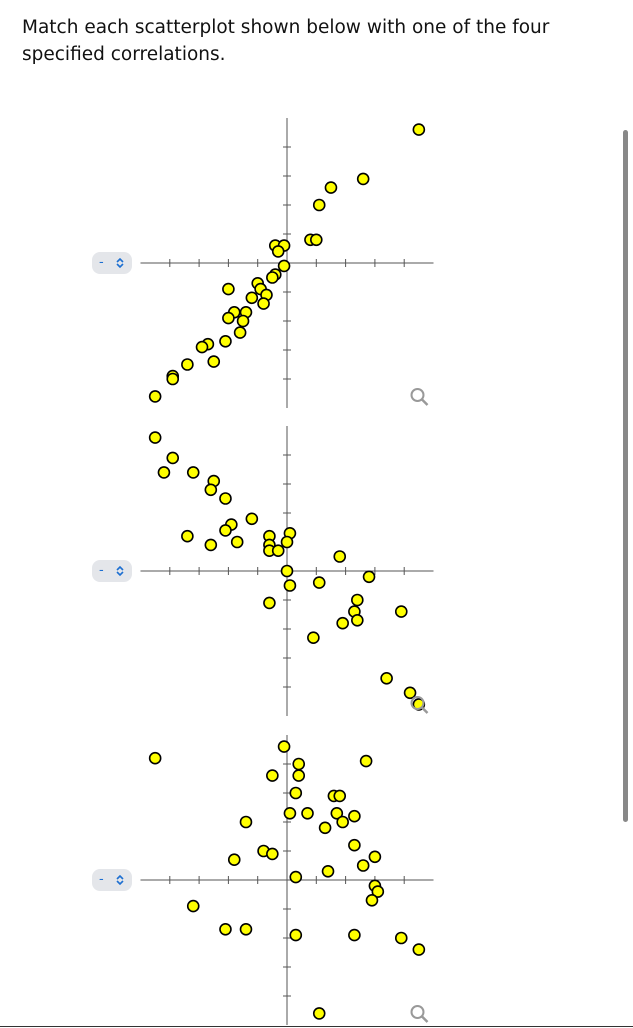 The image size is (633, 1028). Describe the element at coordinates (625, 476) in the screenshot. I see `scrollbar` at that location.